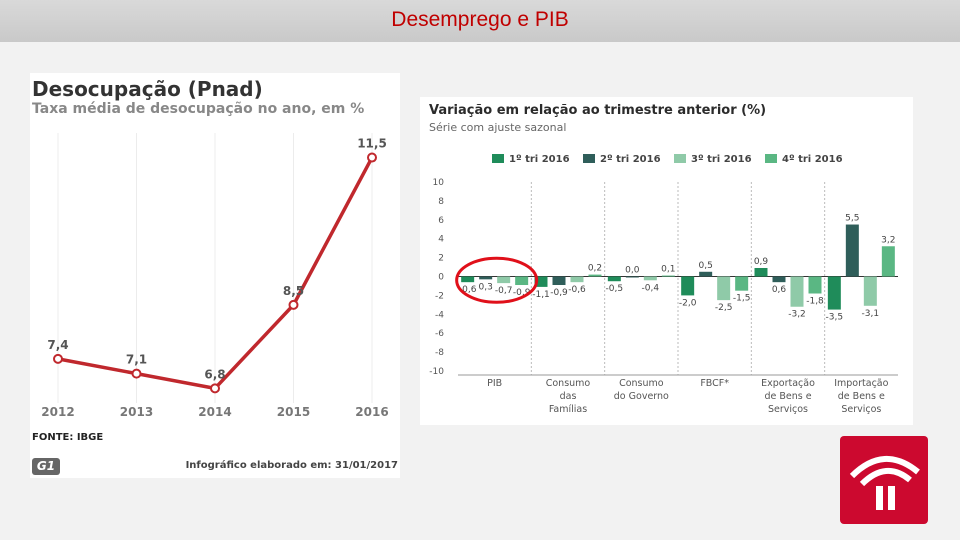  I want to click on category-label: das, so click(568, 396).